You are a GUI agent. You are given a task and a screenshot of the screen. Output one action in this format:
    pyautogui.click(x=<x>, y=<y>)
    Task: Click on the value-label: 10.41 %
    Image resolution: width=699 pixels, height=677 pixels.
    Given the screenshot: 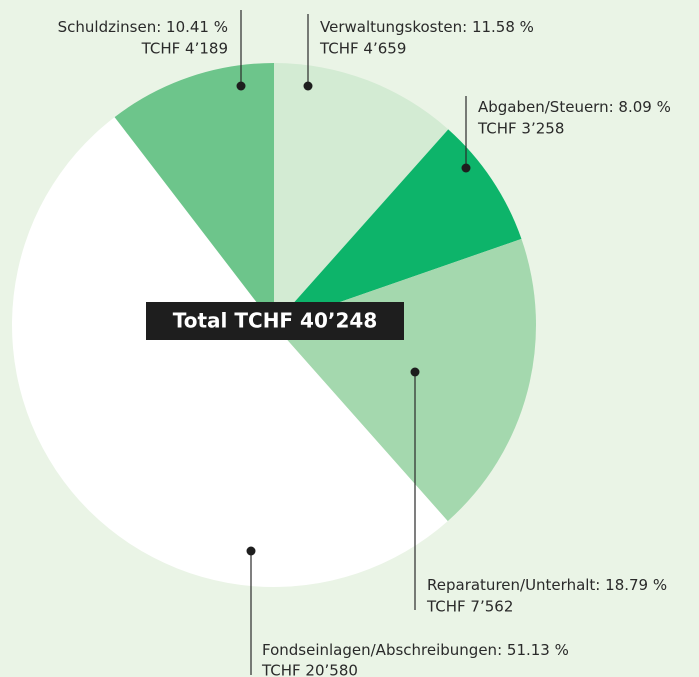 What is the action you would take?
    pyautogui.click(x=197, y=27)
    